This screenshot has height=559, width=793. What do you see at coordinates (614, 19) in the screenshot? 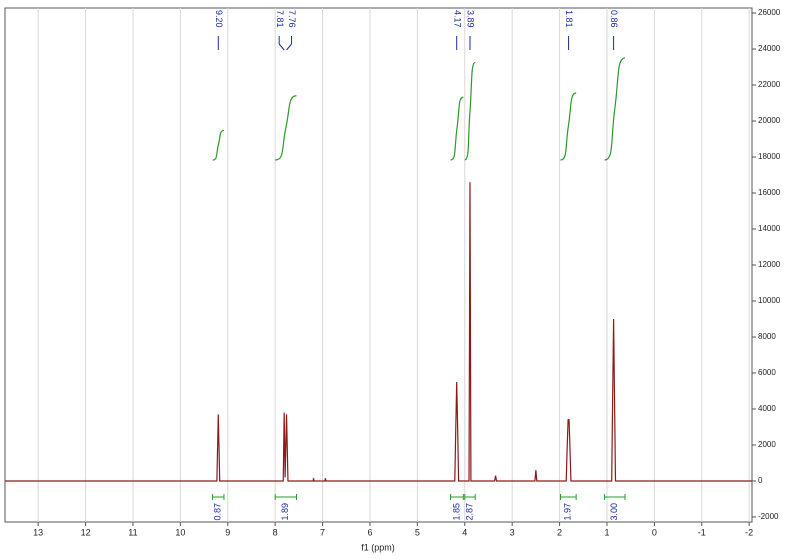
I see `peak-label: 0.86` at bounding box center [614, 19].